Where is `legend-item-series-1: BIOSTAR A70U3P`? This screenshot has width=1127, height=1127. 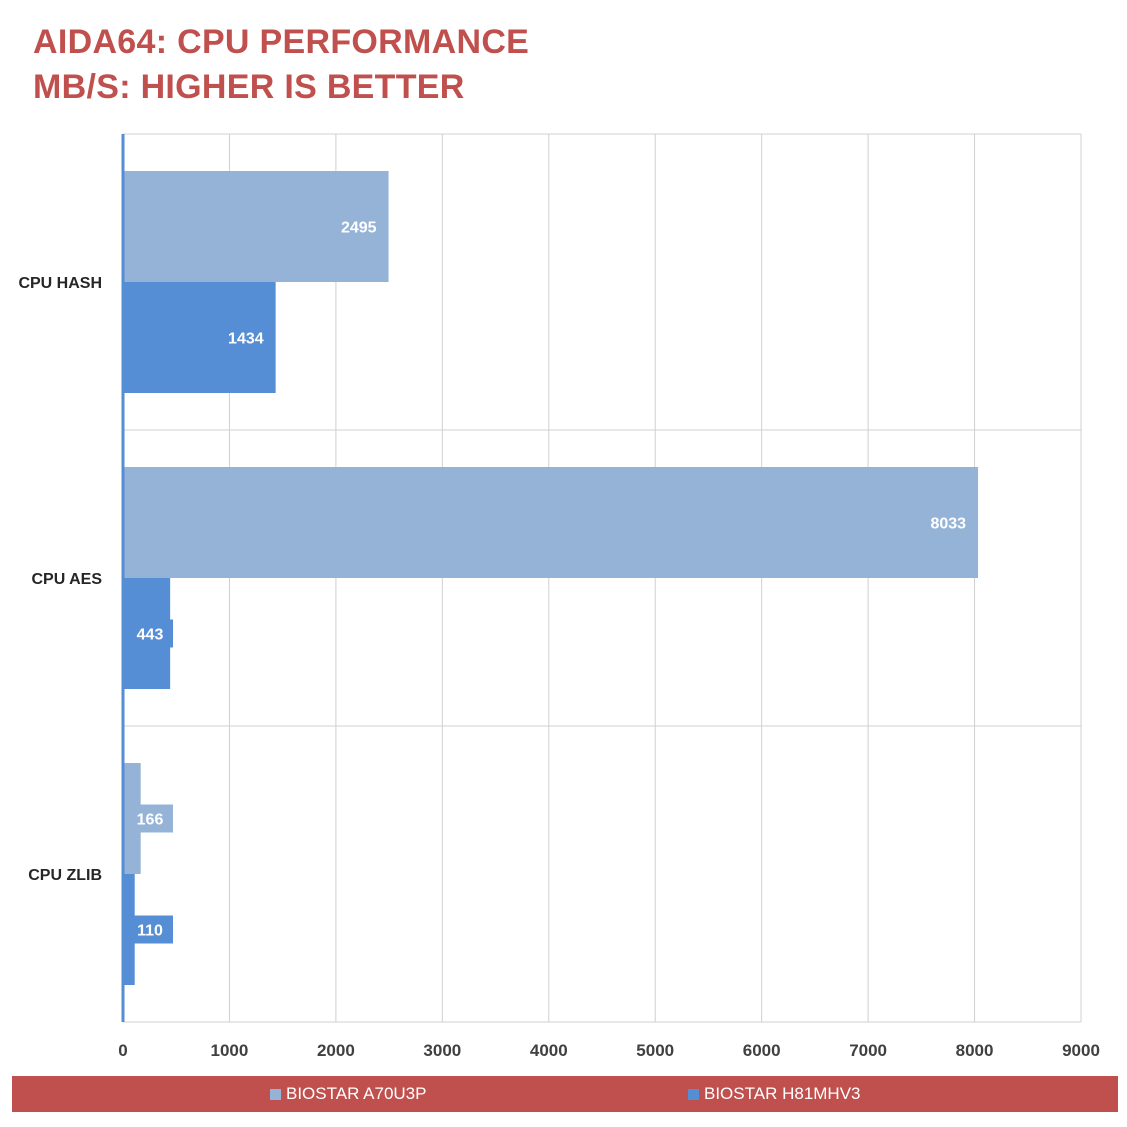 legend-item-series-1: BIOSTAR A70U3P is located at coordinates (348, 1093).